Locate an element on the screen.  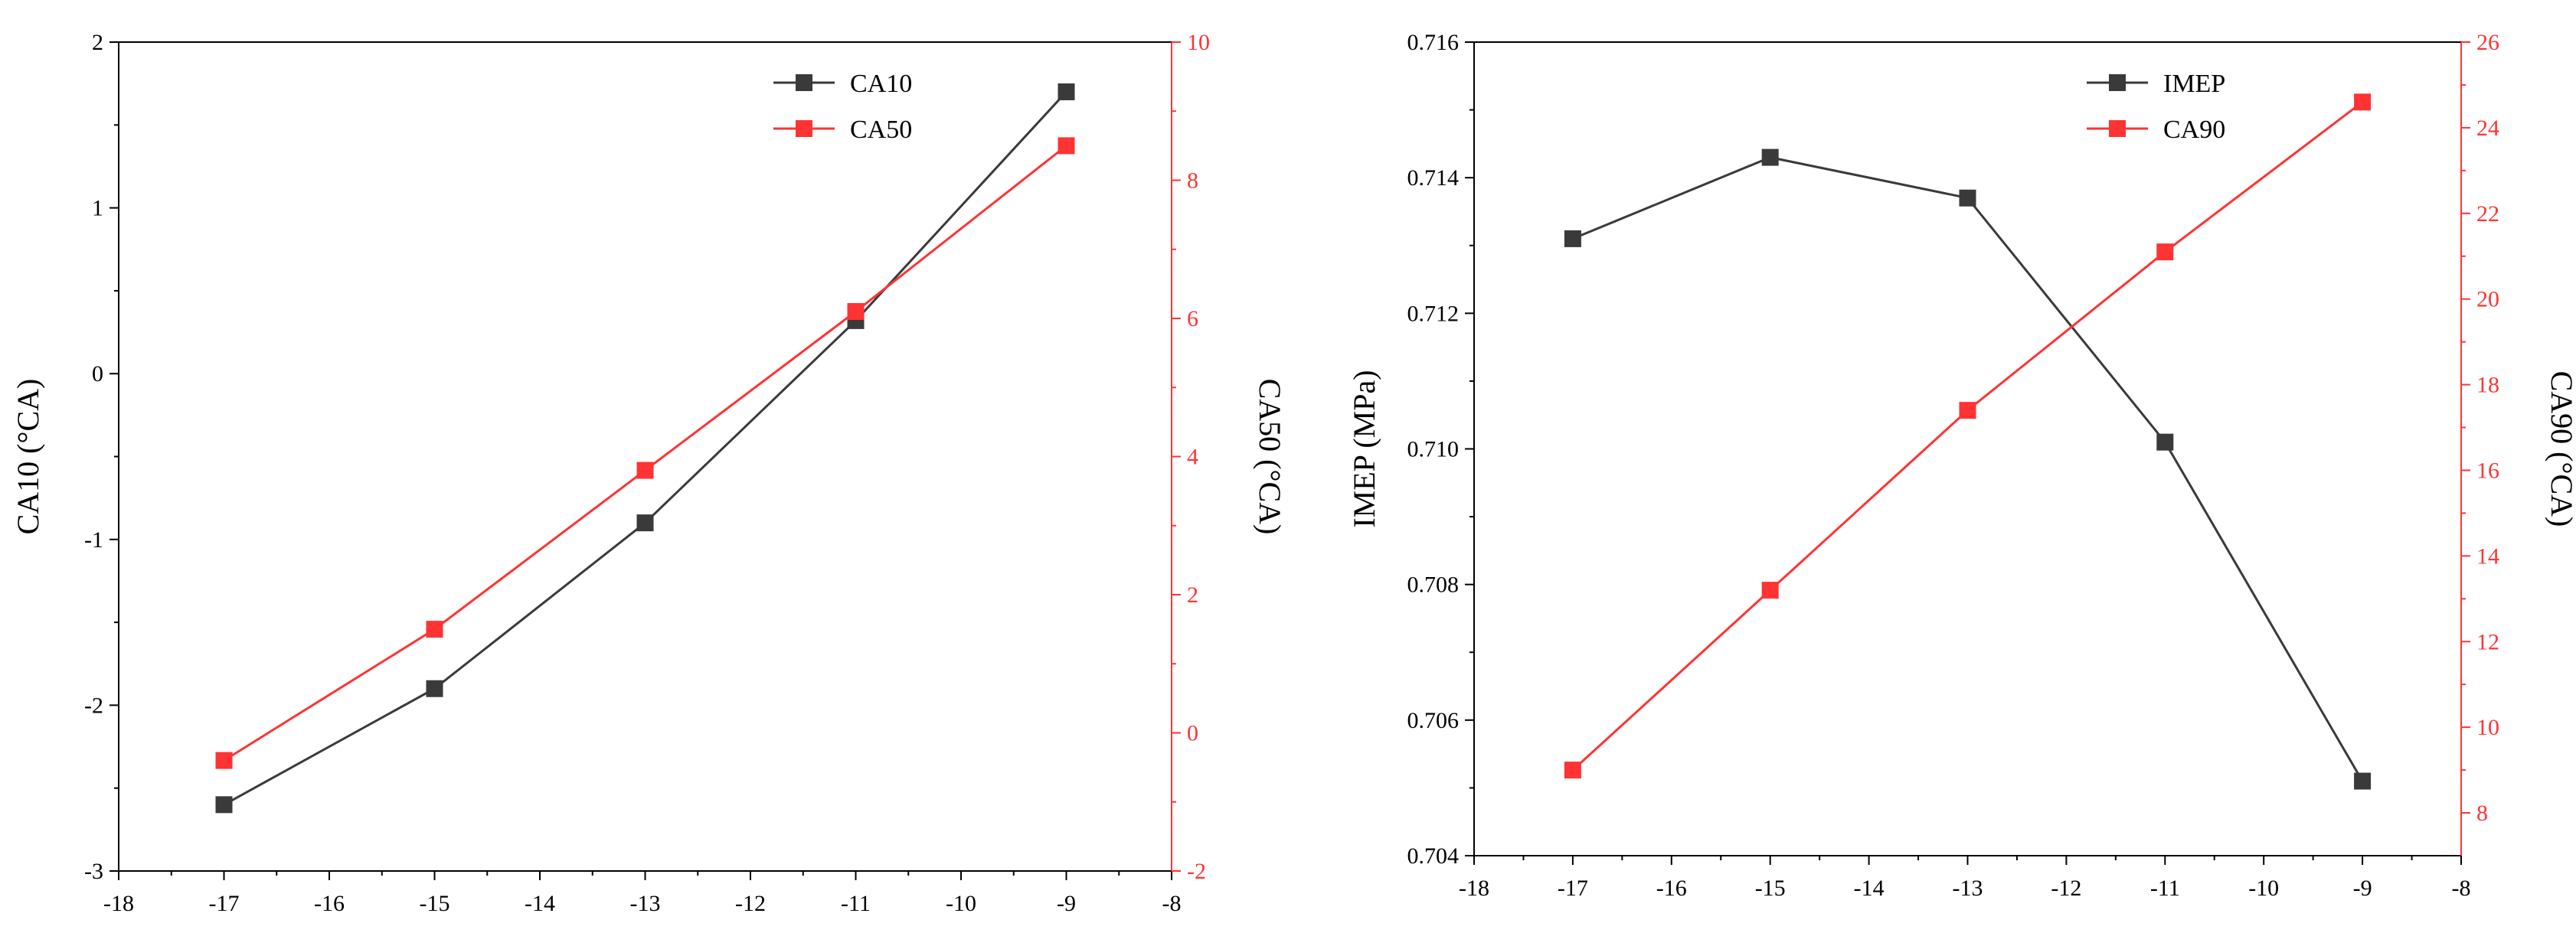
y-right-tick-label: 16 is located at coordinates (2487, 470).